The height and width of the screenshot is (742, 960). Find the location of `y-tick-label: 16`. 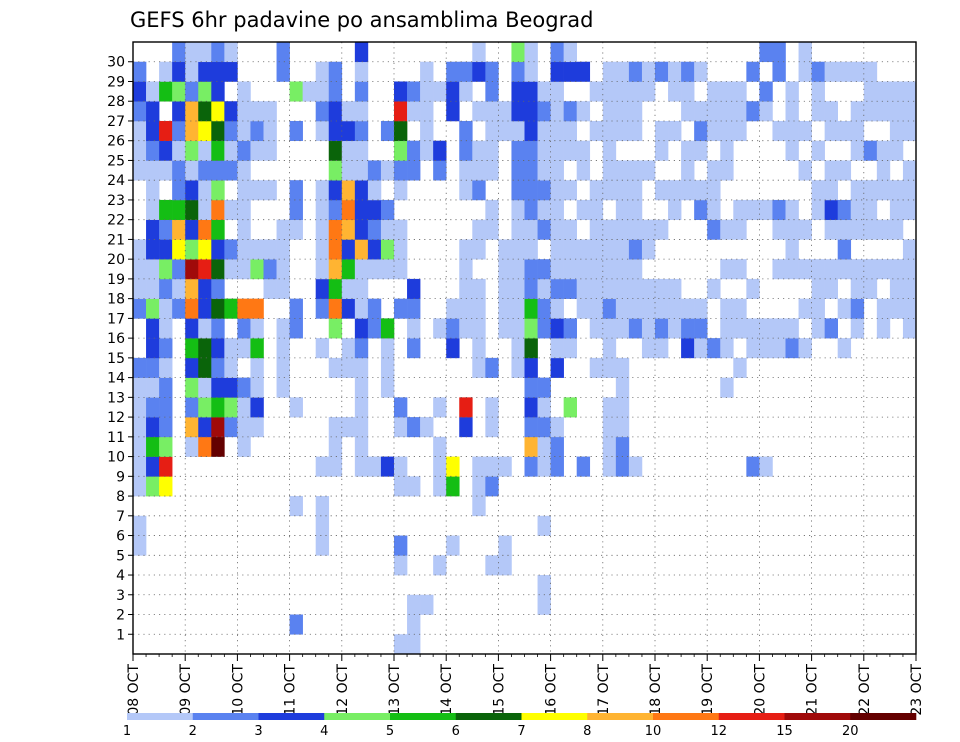

y-tick-label: 16 is located at coordinates (116, 339).